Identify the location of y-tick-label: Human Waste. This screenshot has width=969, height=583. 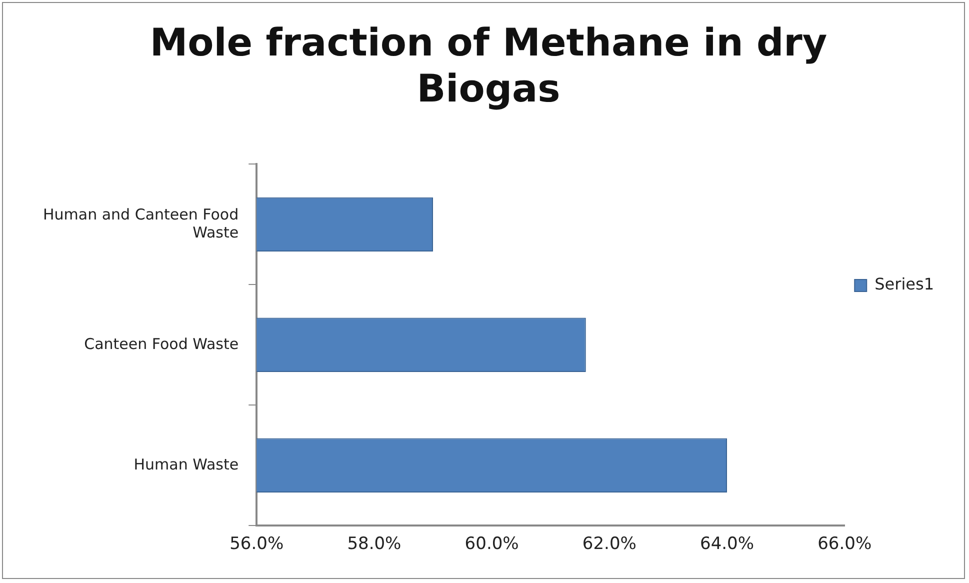
(186, 464).